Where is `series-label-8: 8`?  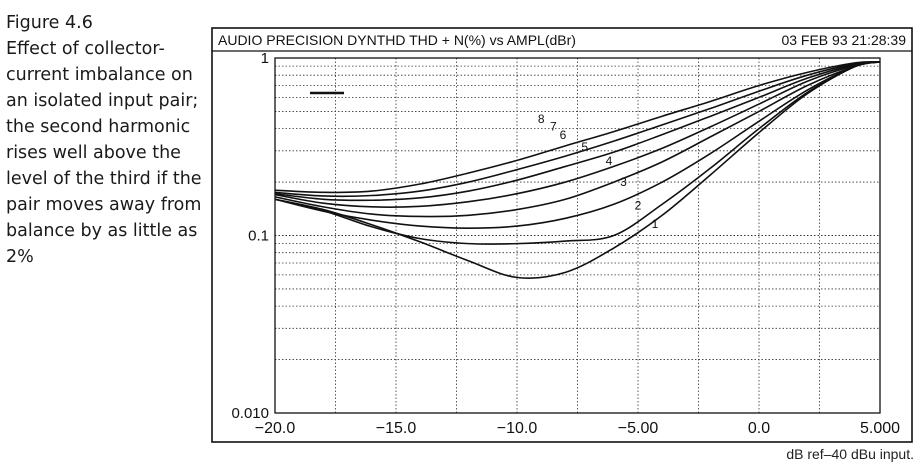
series-label-8: 8 is located at coordinates (541, 119).